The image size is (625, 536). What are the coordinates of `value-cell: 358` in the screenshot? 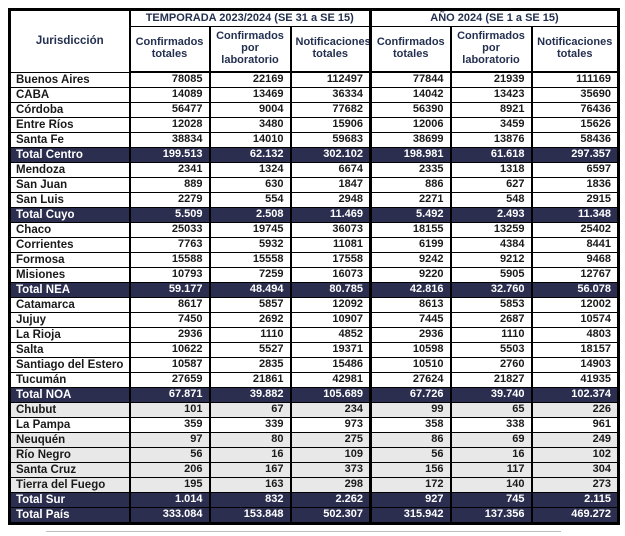 It's located at (410, 425).